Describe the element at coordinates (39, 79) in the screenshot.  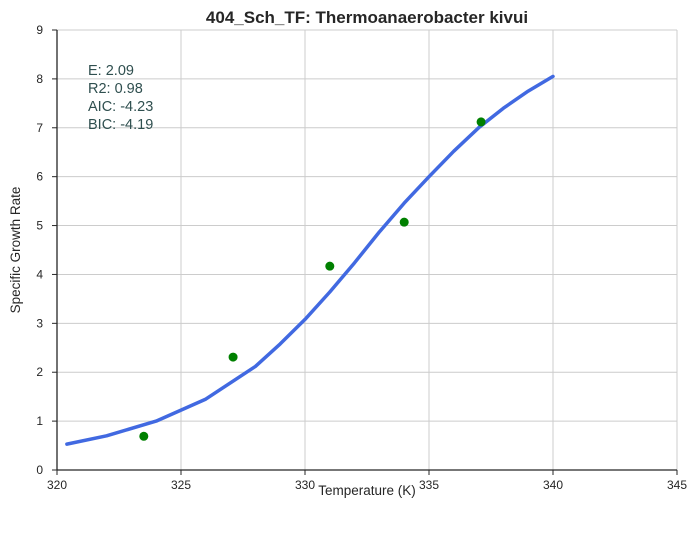
I see `y-tick-label: 8` at that location.